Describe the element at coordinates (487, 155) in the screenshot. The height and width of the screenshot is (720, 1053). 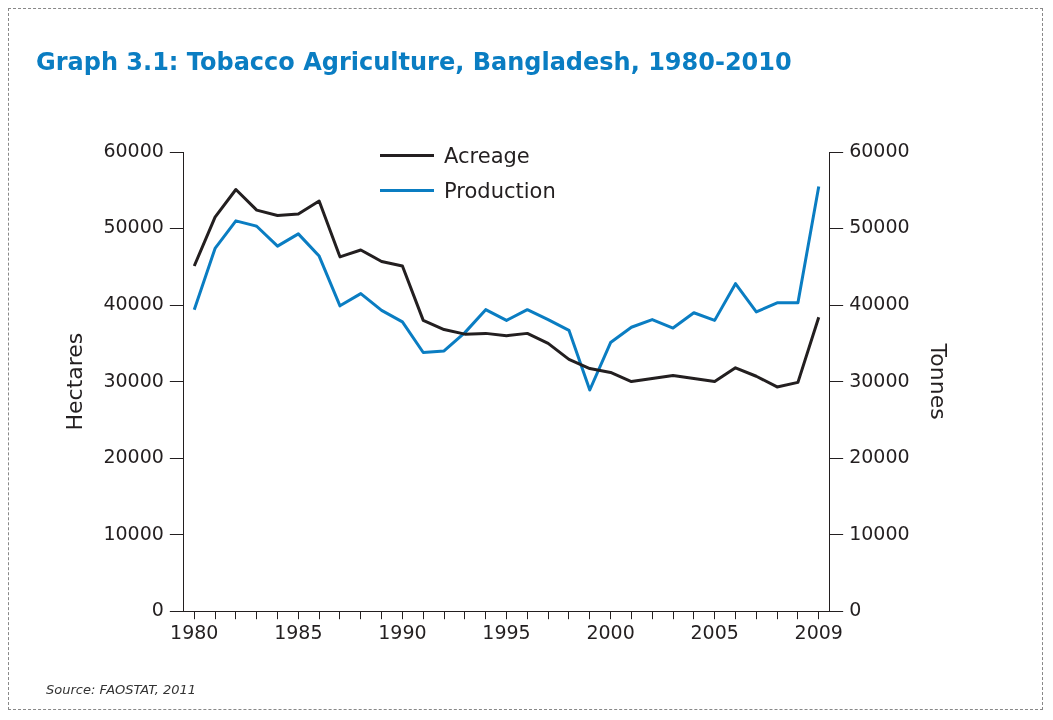
I see `legend-label: Acreage` at that location.